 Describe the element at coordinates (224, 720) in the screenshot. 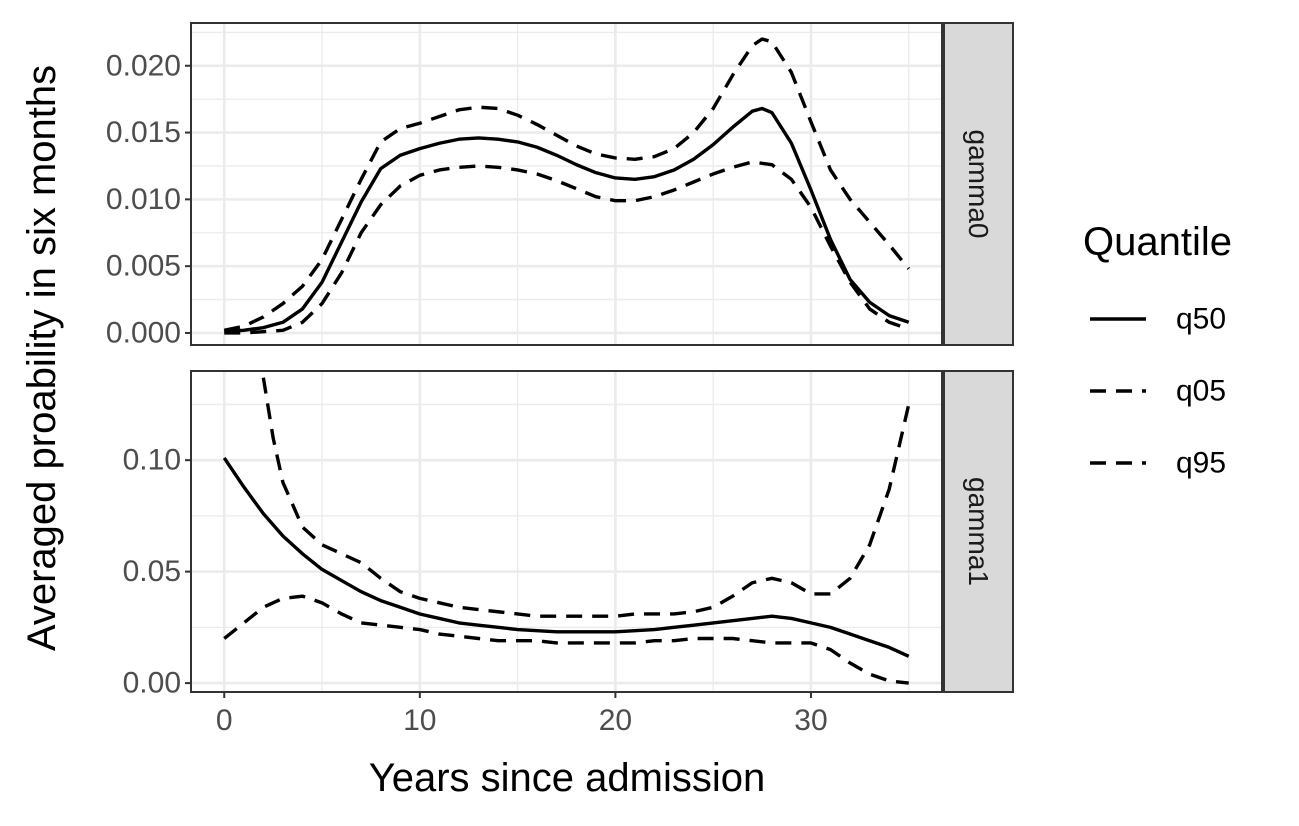

I see `x-tick-label: 0` at that location.